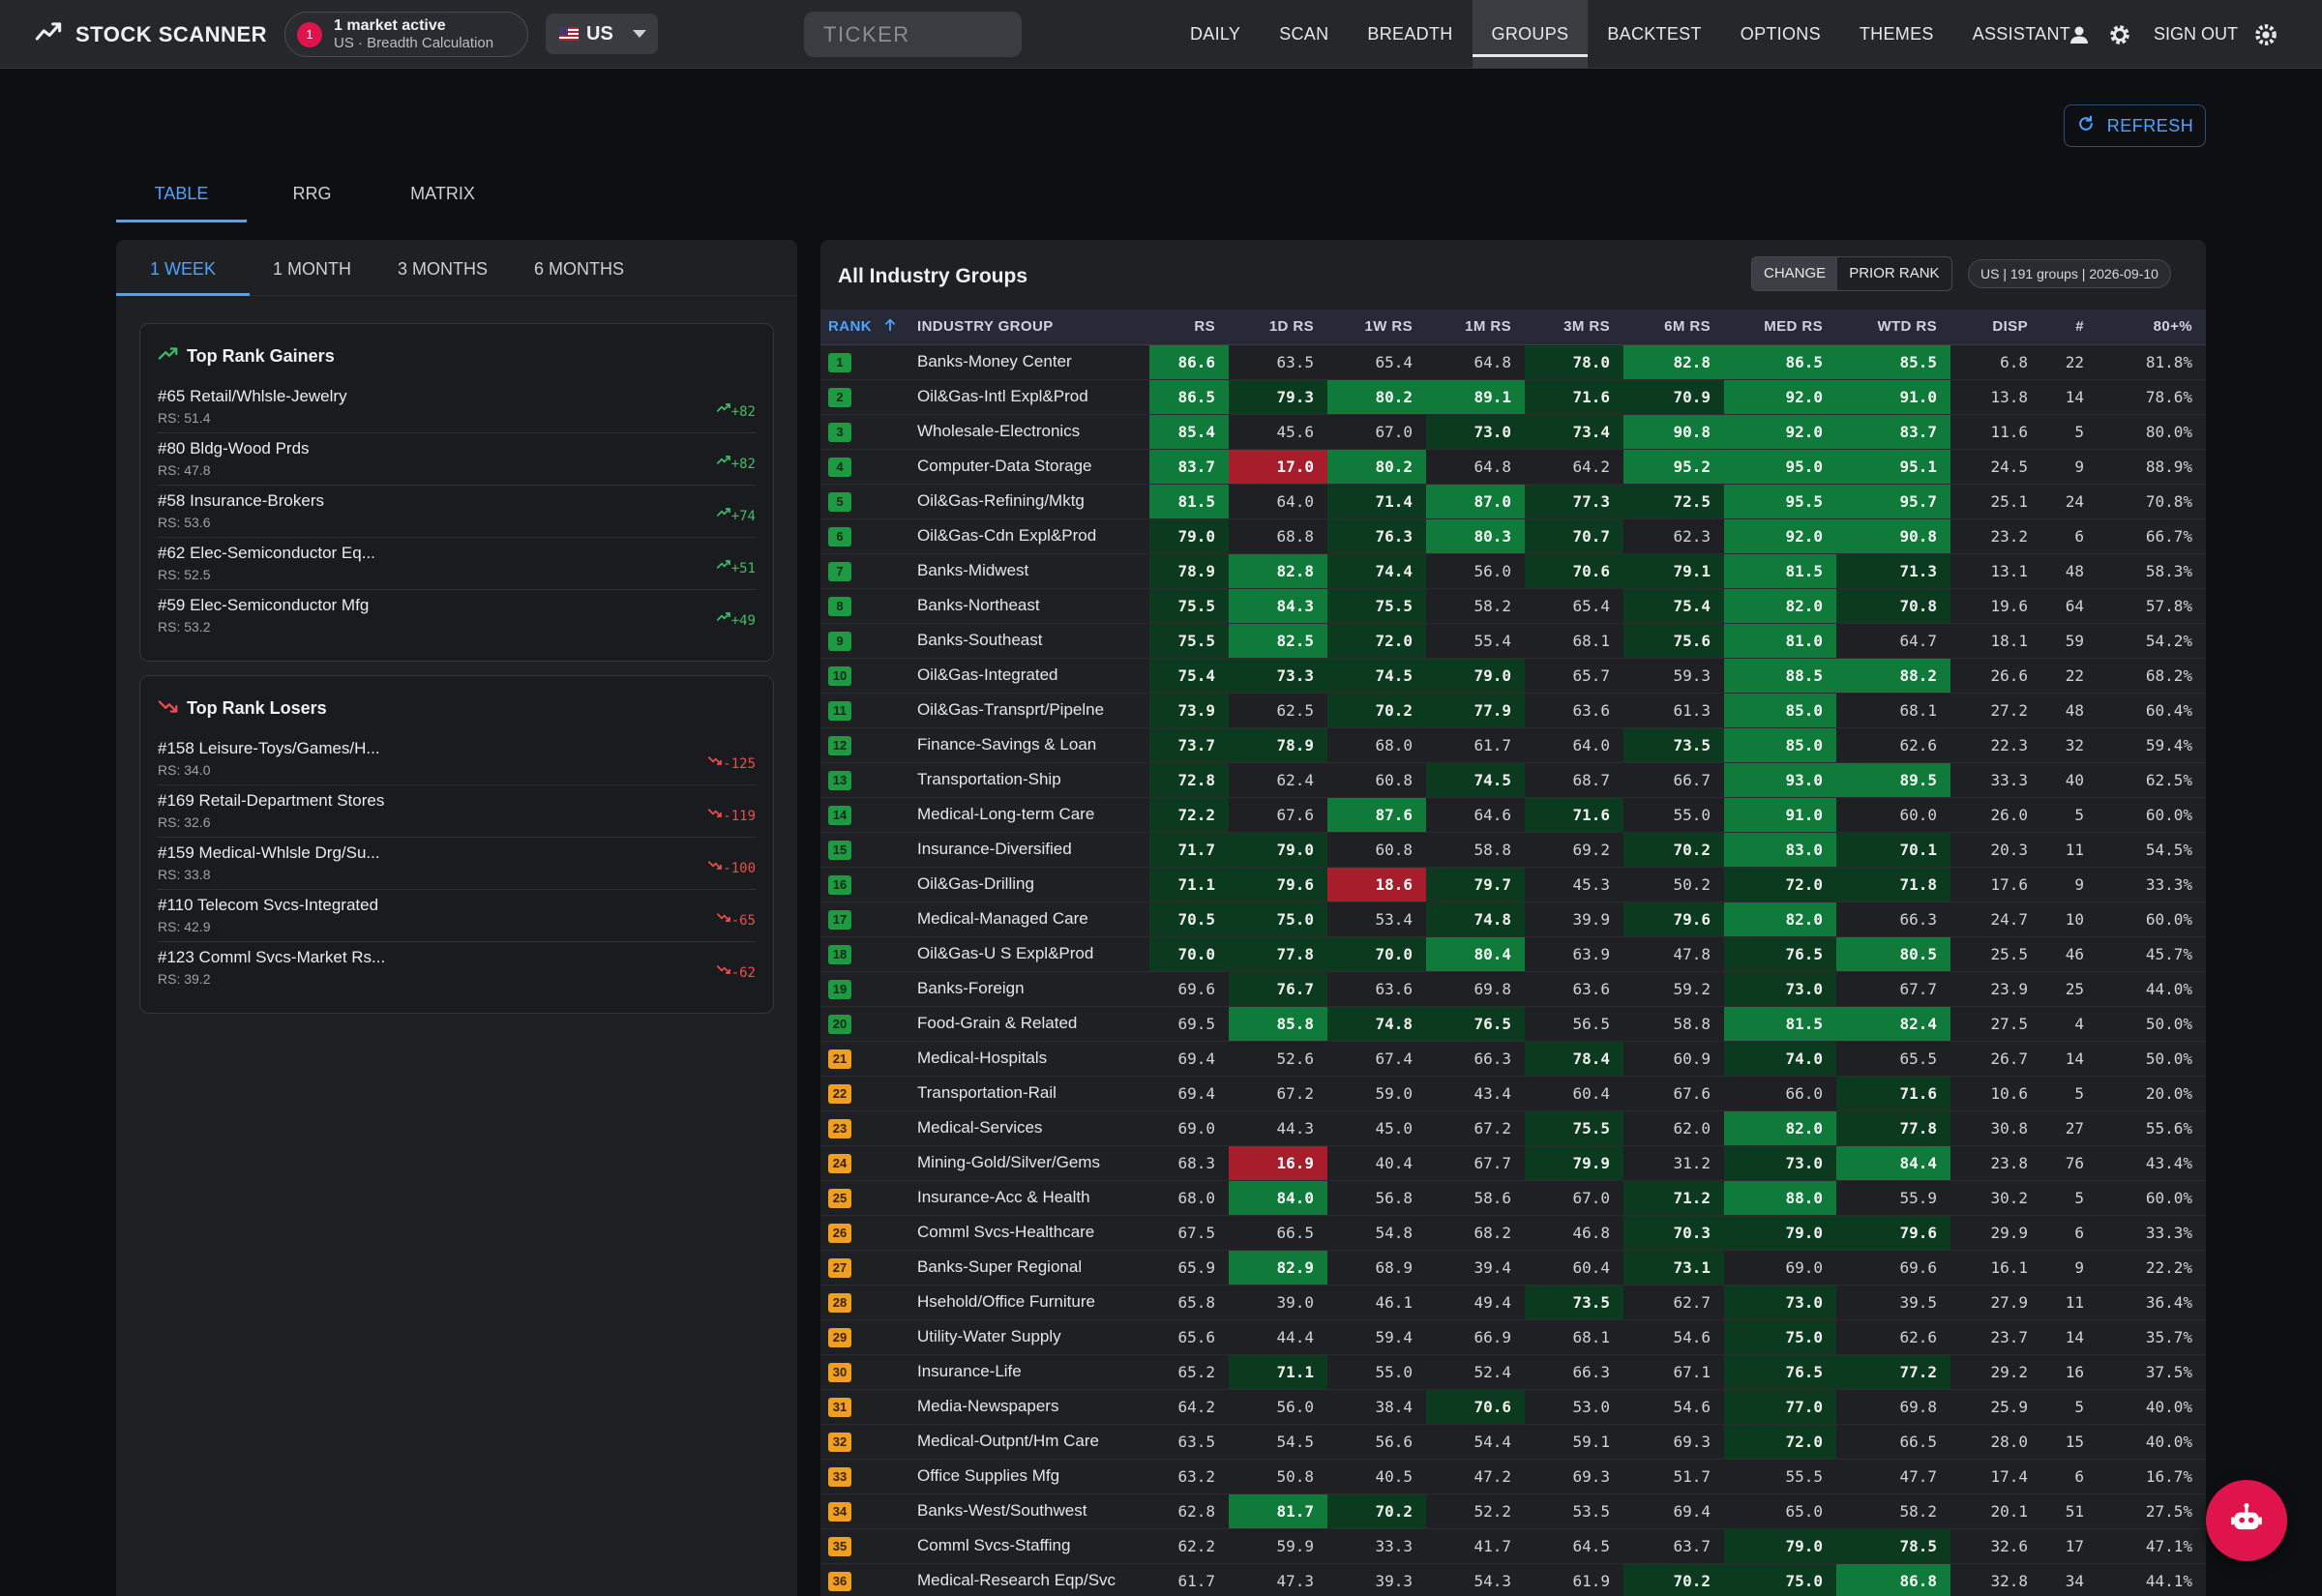 This screenshot has width=2322, height=1596. I want to click on column-header: RS, so click(1189, 327).